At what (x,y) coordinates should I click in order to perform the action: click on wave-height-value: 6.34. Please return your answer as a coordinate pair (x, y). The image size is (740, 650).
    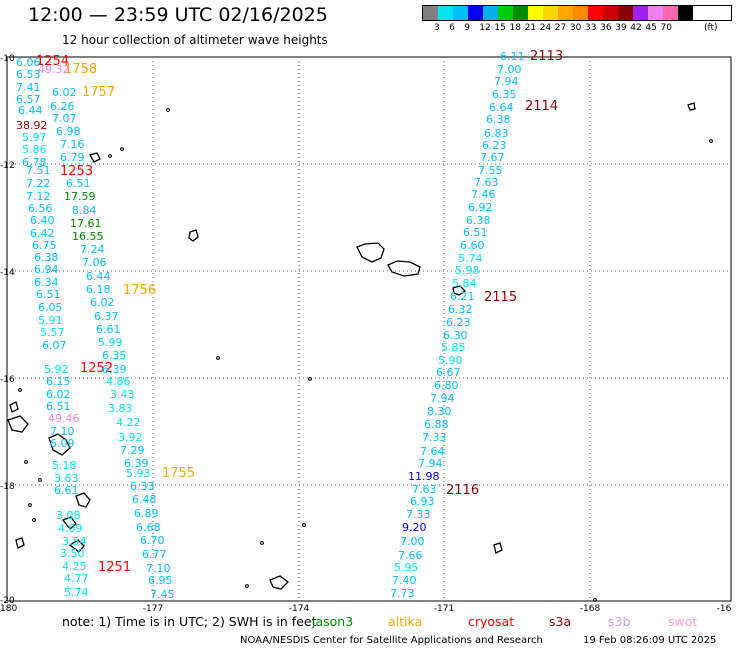
    Looking at the image, I should click on (46, 282).